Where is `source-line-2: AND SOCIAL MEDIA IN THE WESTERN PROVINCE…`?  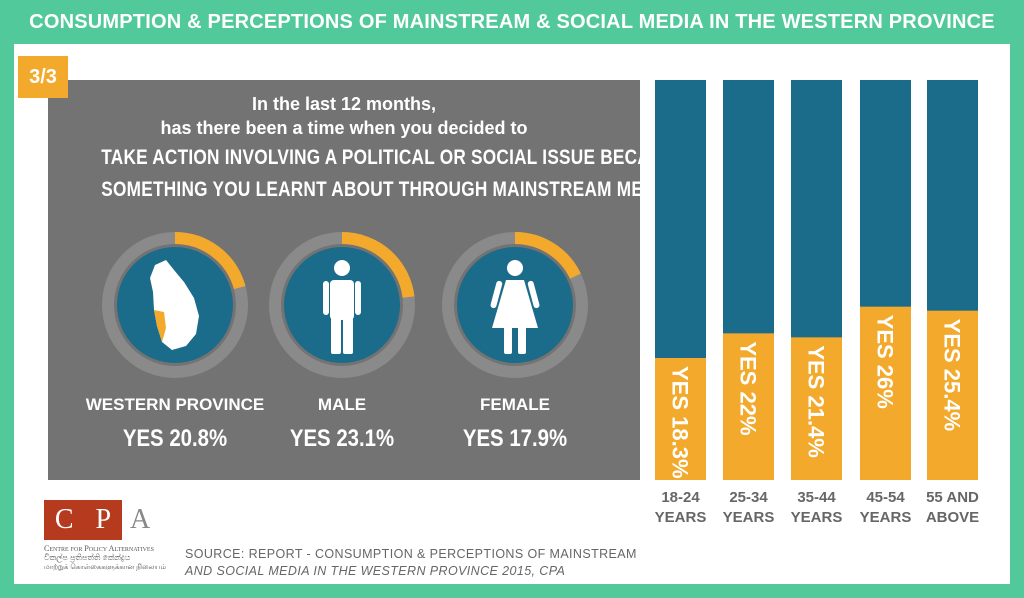 source-line-2: AND SOCIAL MEDIA IN THE WESTERN PROVINCE… is located at coordinates (375, 571).